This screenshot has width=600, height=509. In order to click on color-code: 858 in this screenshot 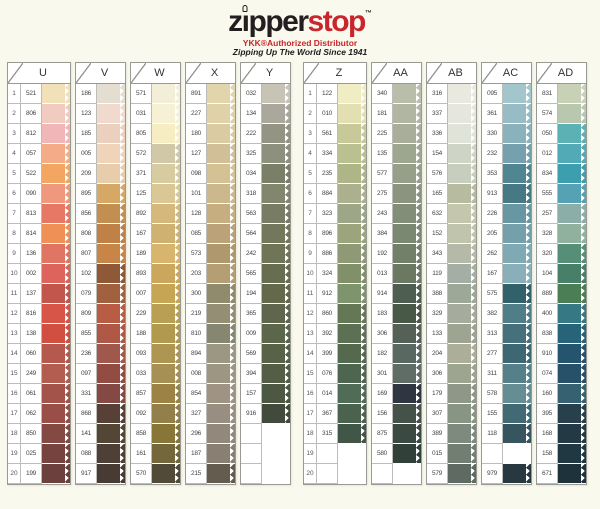, I will do `click(141, 434)`.